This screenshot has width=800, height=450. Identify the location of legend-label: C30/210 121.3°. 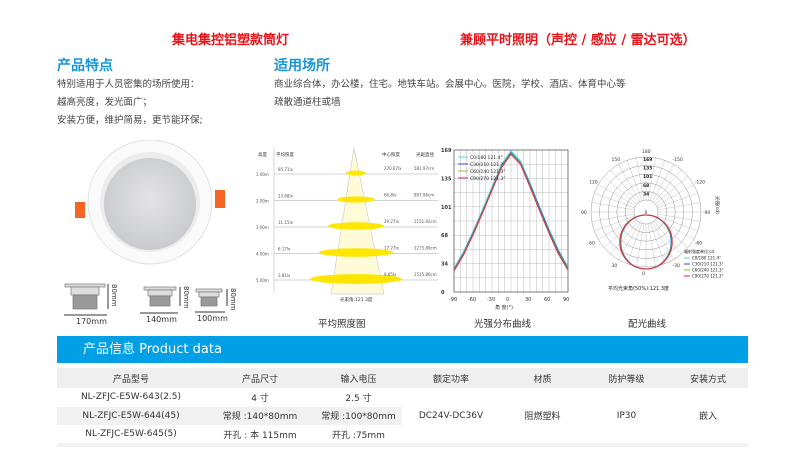
(708, 264).